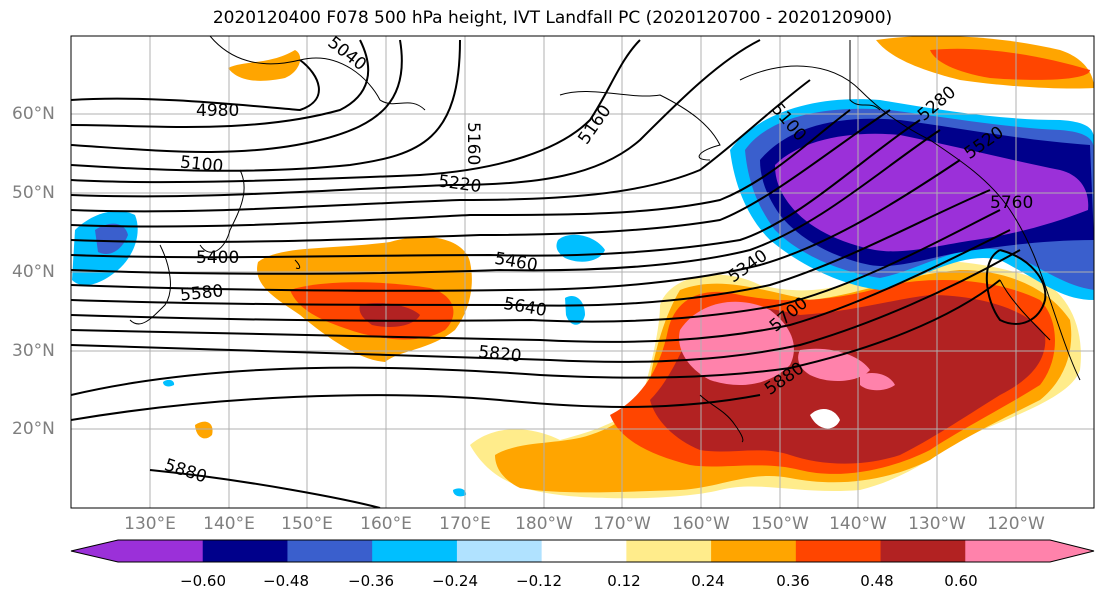 Image resolution: width=1105 pixels, height=601 pixels. What do you see at coordinates (708, 581) in the screenshot?
I see `colorbar-tick-label: 0.24` at bounding box center [708, 581].